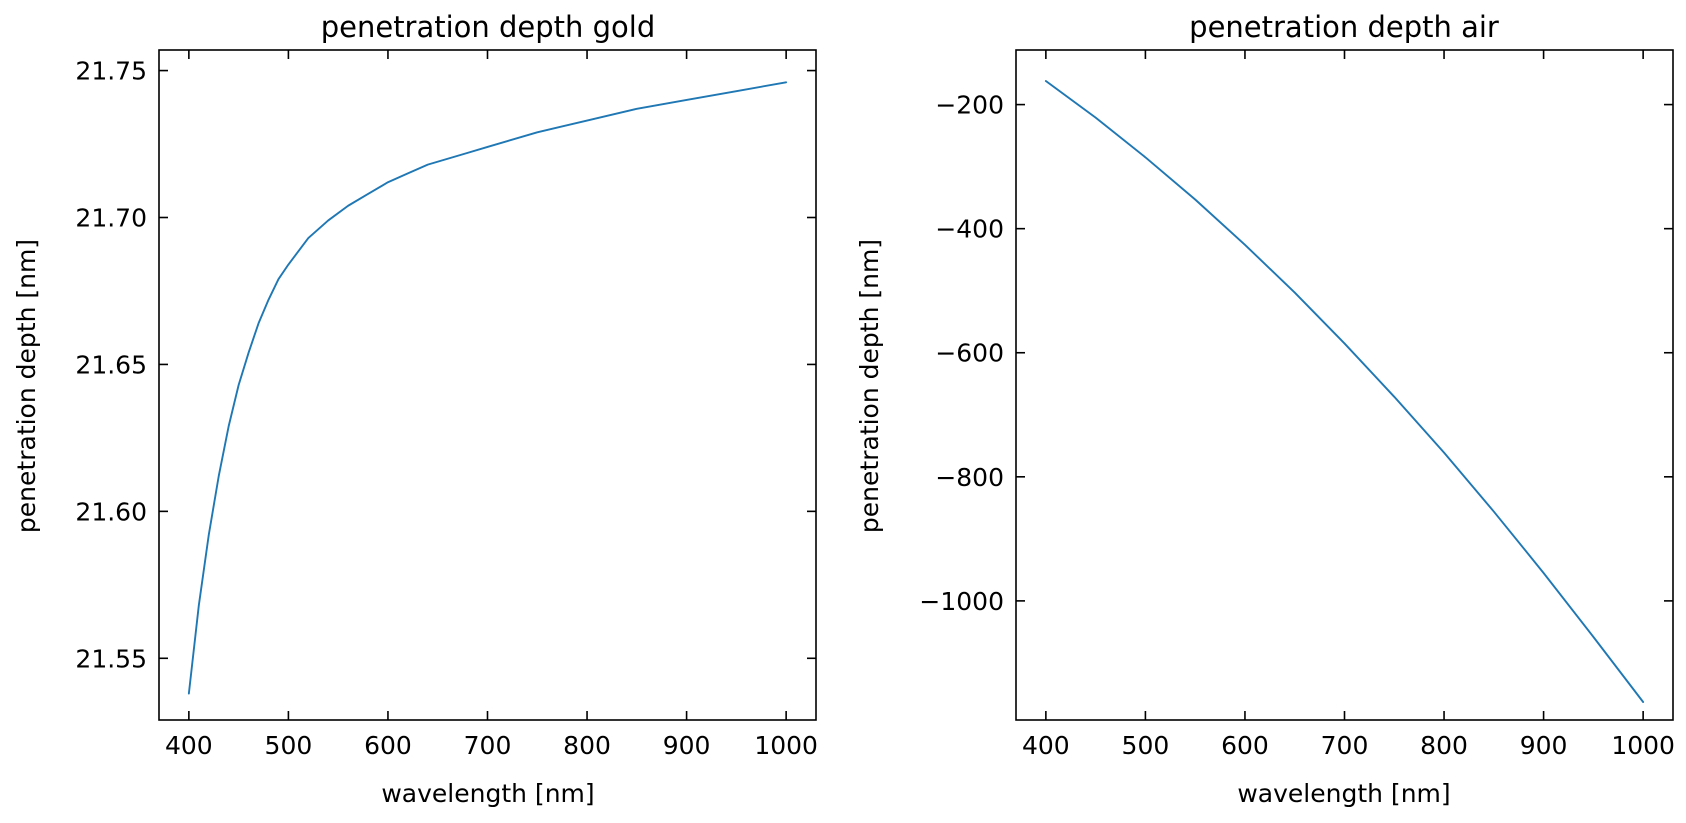 Image resolution: width=1686 pixels, height=823 pixels. What do you see at coordinates (111, 218) in the screenshot?
I see `y-tick-label: 21.70` at bounding box center [111, 218].